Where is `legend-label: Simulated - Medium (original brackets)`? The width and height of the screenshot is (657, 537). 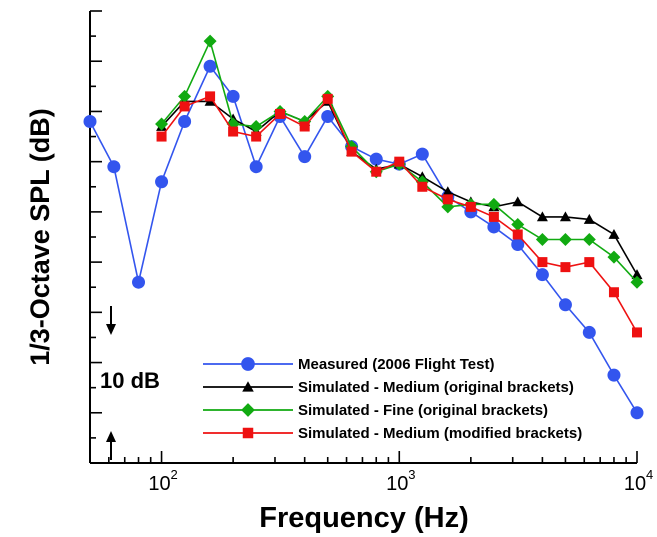
legend-label: Simulated - Medium (original brackets) is located at coordinates (436, 387).